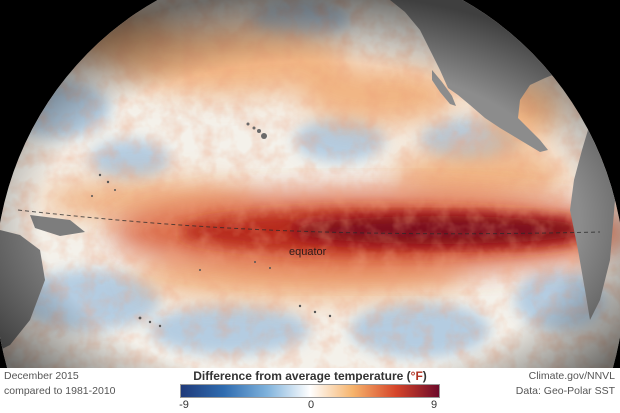  What do you see at coordinates (60, 391) in the screenshot?
I see `caption-baseline: compared to 1981-2010` at bounding box center [60, 391].